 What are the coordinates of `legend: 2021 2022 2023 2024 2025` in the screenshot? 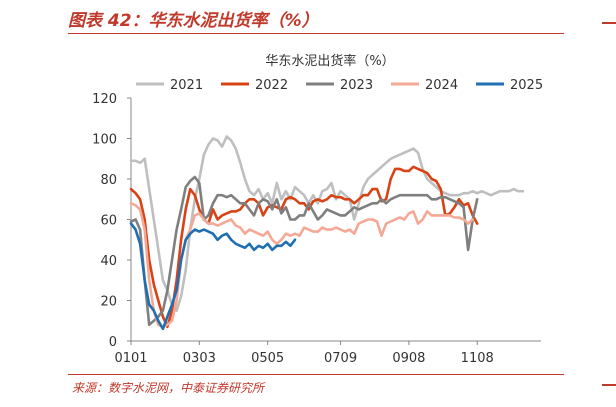 It's located at (339, 85).